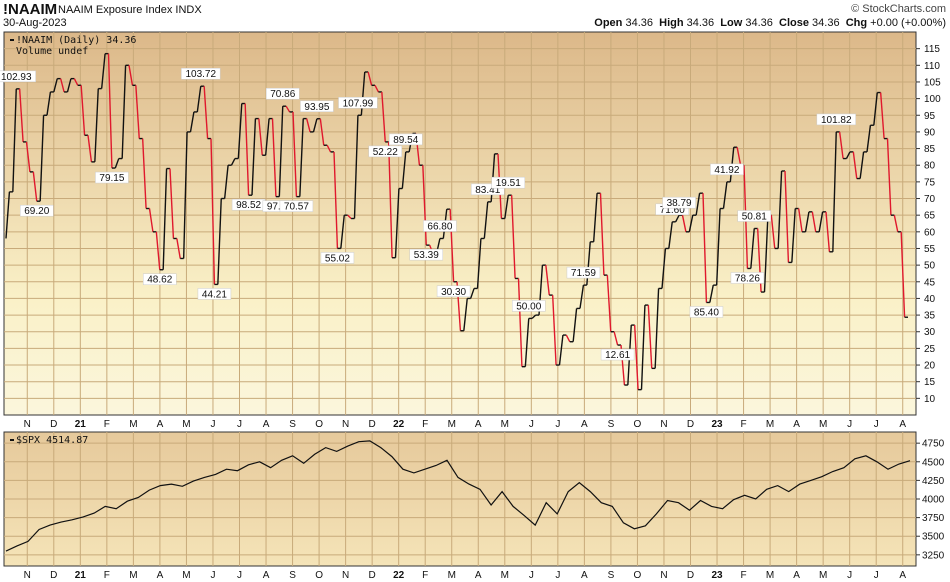 This screenshot has width=950, height=582. What do you see at coordinates (608, 23) in the screenshot?
I see `open-label: Open` at bounding box center [608, 23].